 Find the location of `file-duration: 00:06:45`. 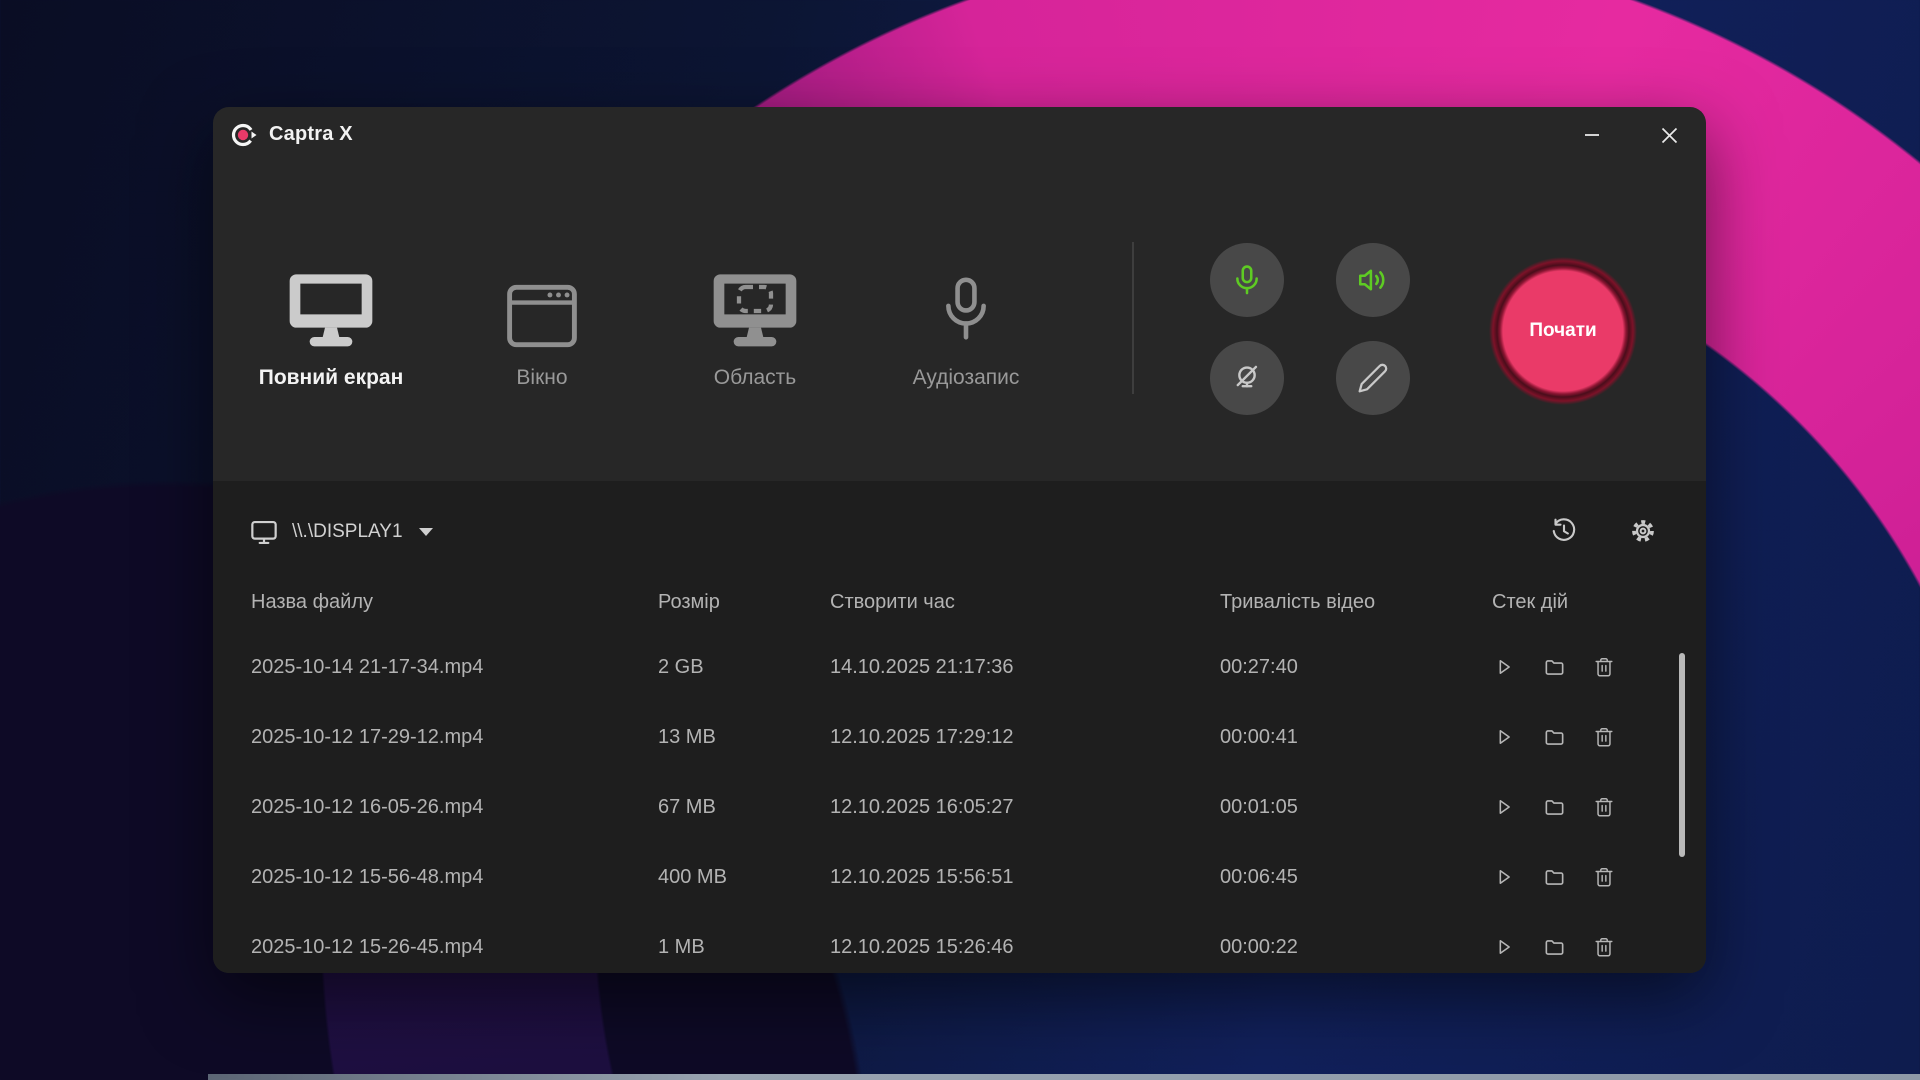

file-duration: 00:06:45 is located at coordinates (1259, 876).